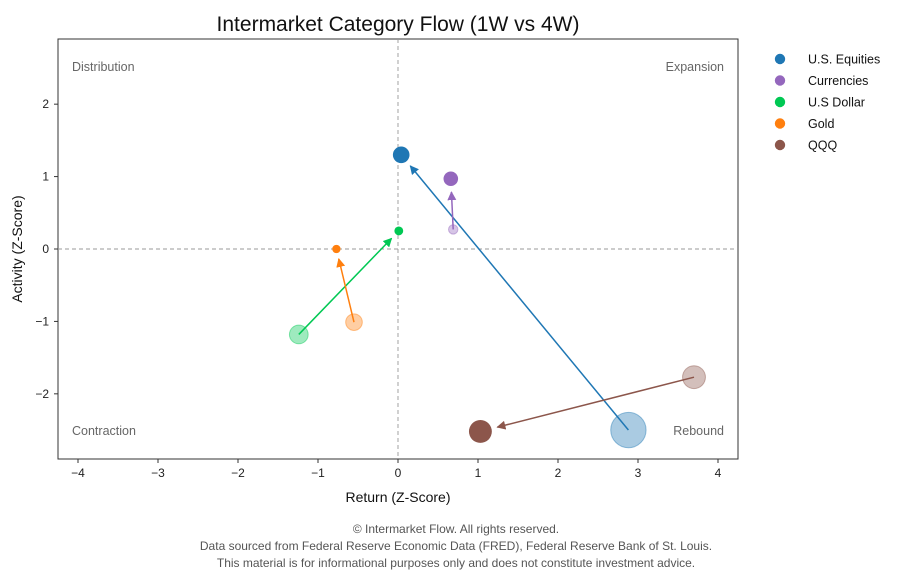 The width and height of the screenshot is (900, 580). I want to click on y-tick-label: 2, so click(45, 104).